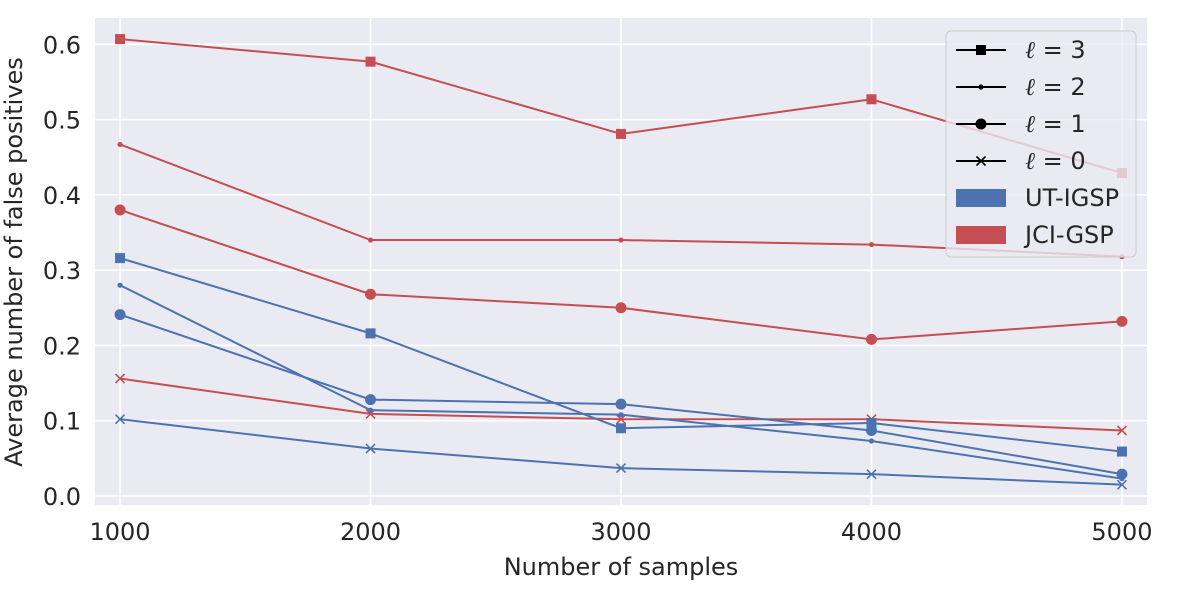 This screenshot has height=600, width=1200. What do you see at coordinates (981, 124) in the screenshot?
I see `legend-marker-circle` at bounding box center [981, 124].